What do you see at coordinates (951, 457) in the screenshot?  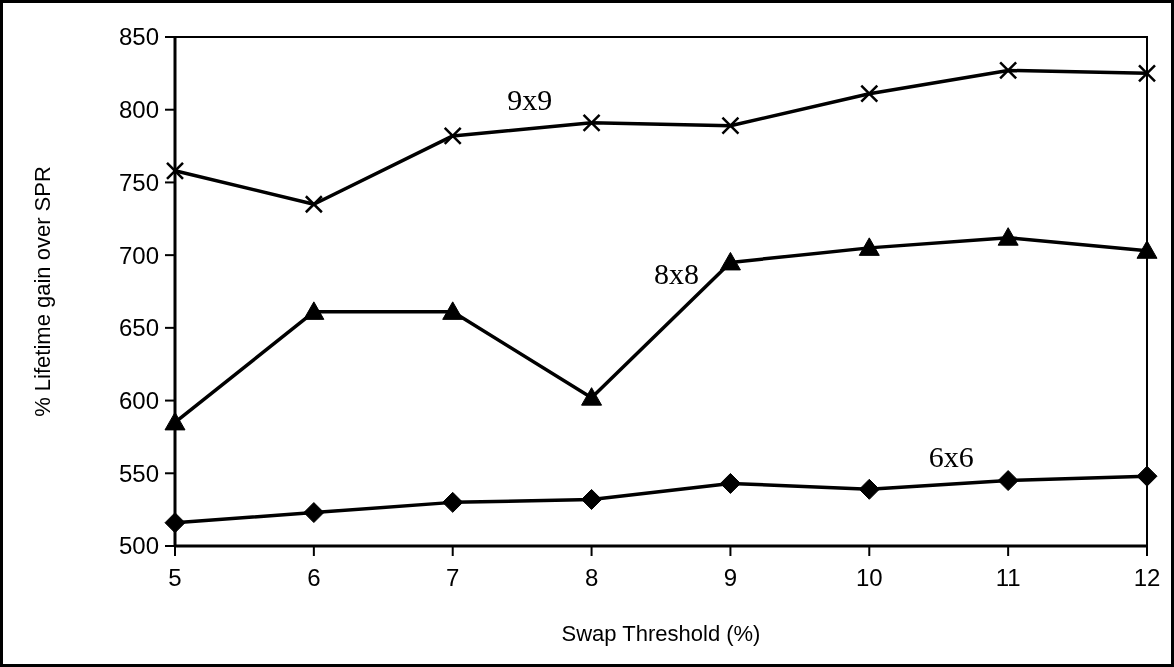 I see `series-label: 6x6` at bounding box center [951, 457].